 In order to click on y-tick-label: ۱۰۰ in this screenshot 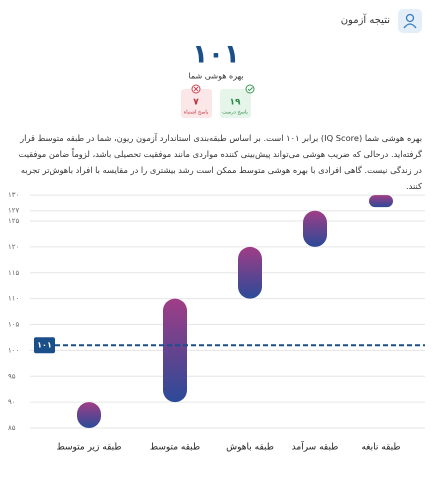, I will do `click(13, 350)`.